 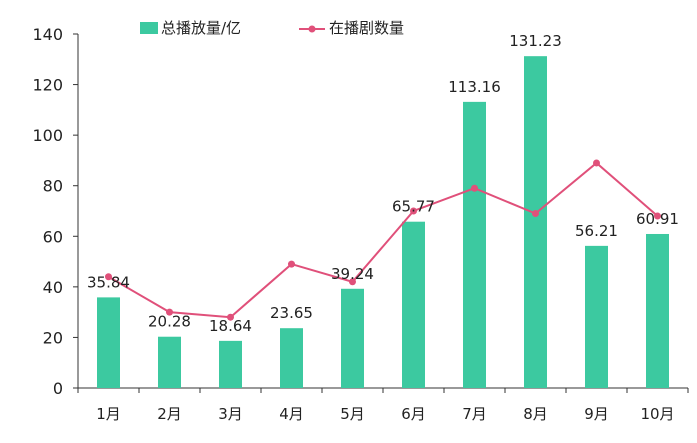 I want to click on y-tick-label: 60, so click(x=53, y=236).